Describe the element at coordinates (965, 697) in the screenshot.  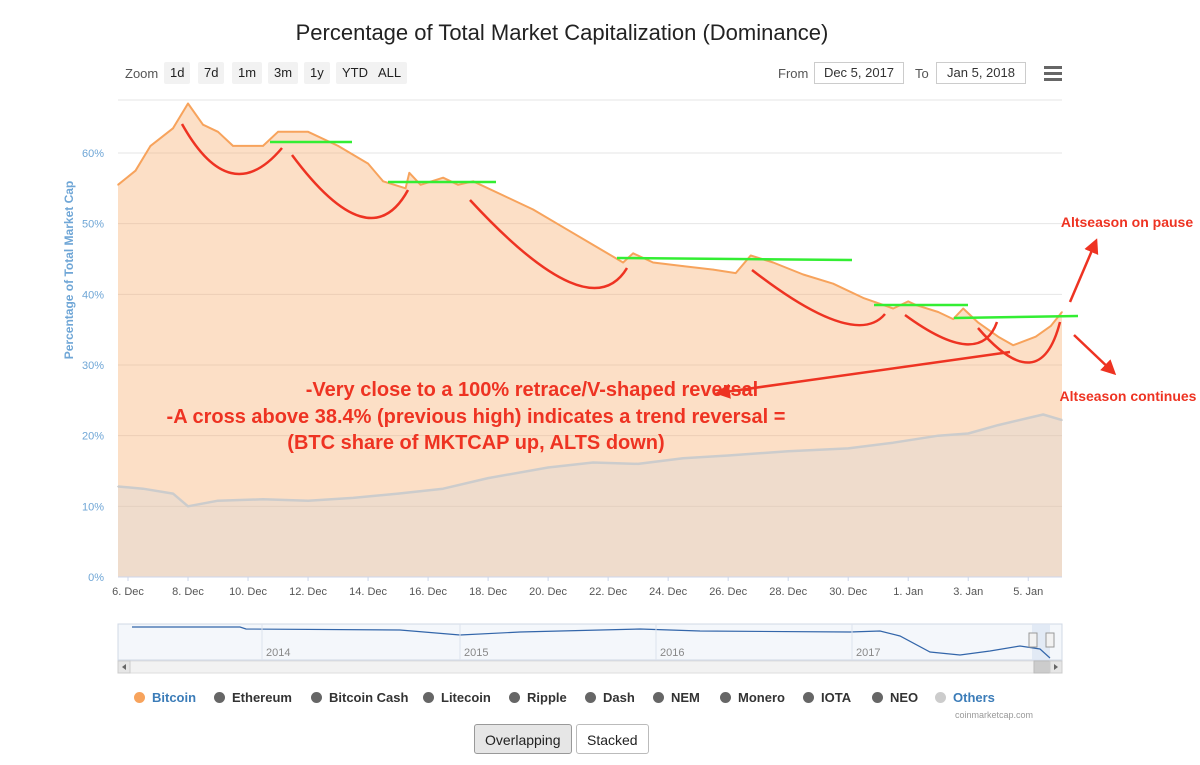
I see `legend-item-others: Others` at that location.